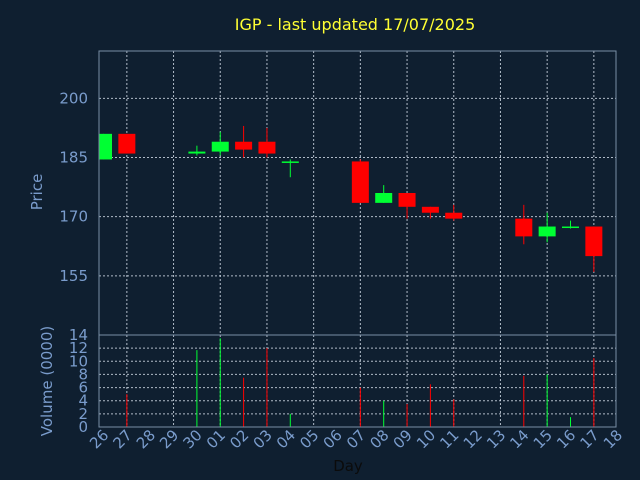 The height and width of the screenshot is (480, 640). What do you see at coordinates (309, 439) in the screenshot?
I see `x-tick-label: 05` at bounding box center [309, 439].